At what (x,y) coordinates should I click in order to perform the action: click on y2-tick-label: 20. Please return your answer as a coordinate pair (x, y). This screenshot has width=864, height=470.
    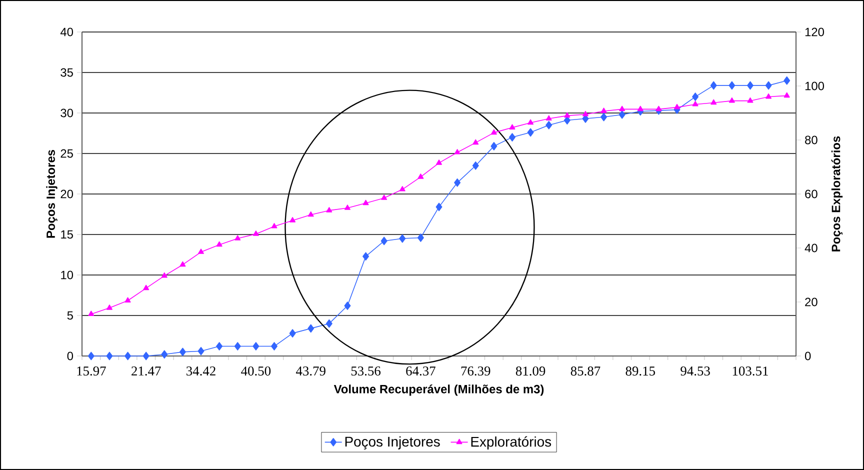
    Looking at the image, I should click on (811, 302).